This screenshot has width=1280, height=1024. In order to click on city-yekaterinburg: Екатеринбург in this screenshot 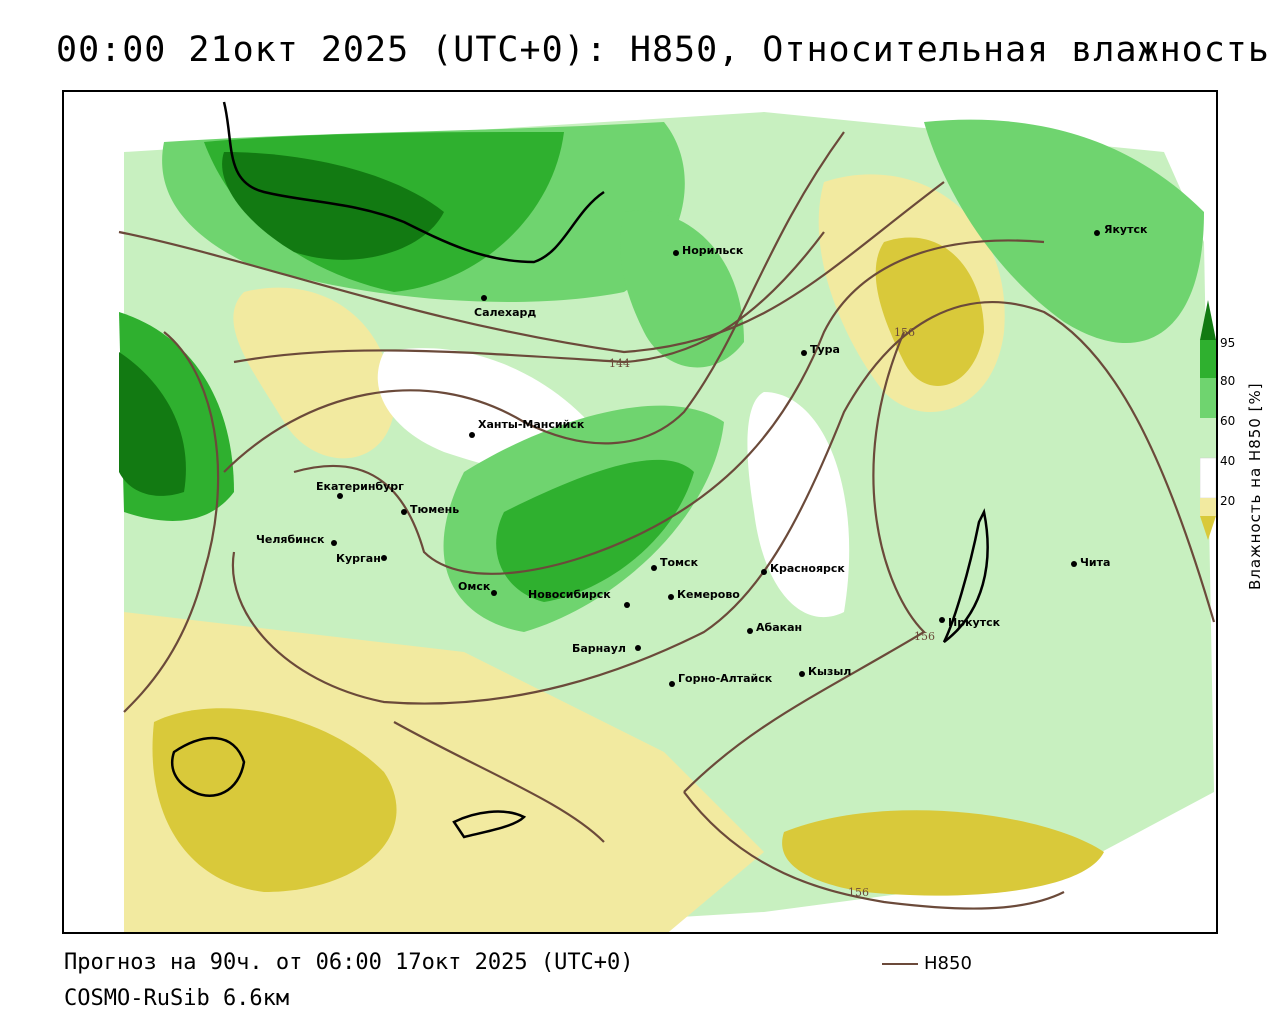, I will do `click(360, 486)`.